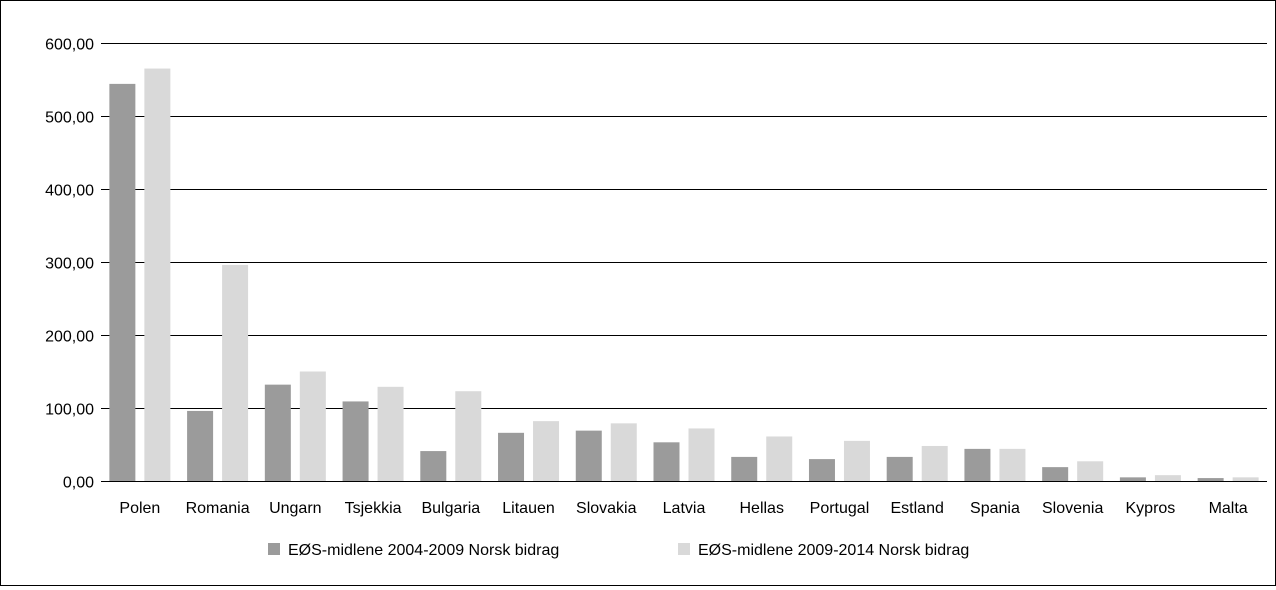 The image size is (1276, 590). What do you see at coordinates (78, 483) in the screenshot?
I see `y-tick-label: 0,00` at bounding box center [78, 483].